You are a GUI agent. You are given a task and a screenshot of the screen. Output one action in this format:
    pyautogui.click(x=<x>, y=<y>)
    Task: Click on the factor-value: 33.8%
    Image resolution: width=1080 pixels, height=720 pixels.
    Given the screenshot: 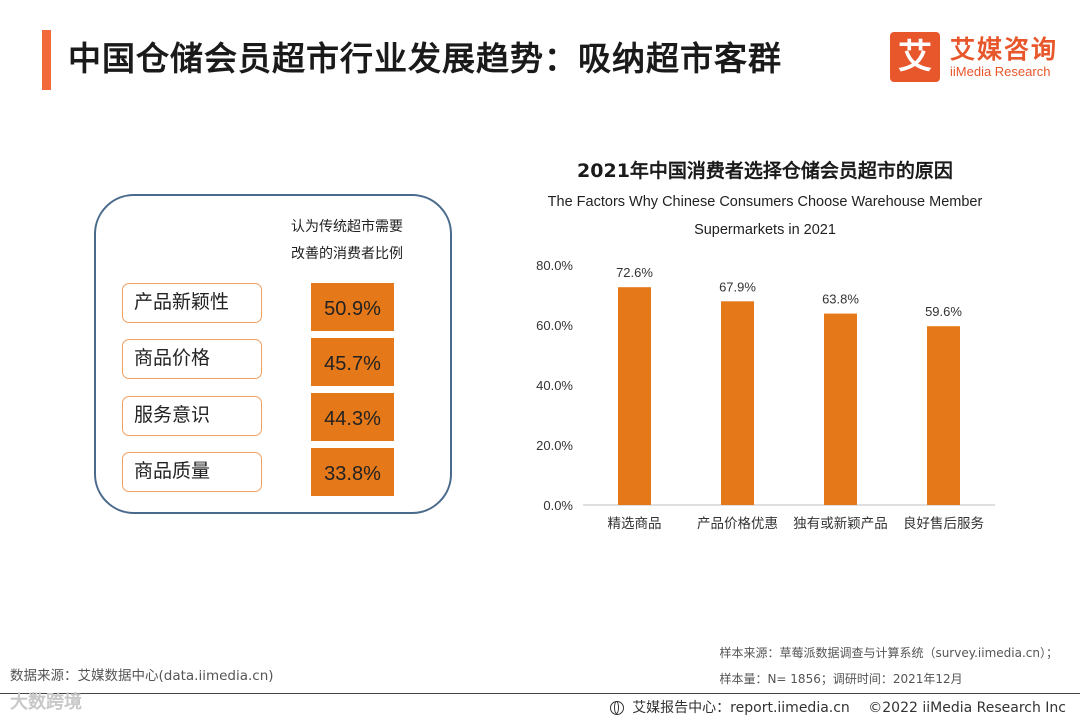 What is the action you would take?
    pyautogui.click(x=352, y=472)
    